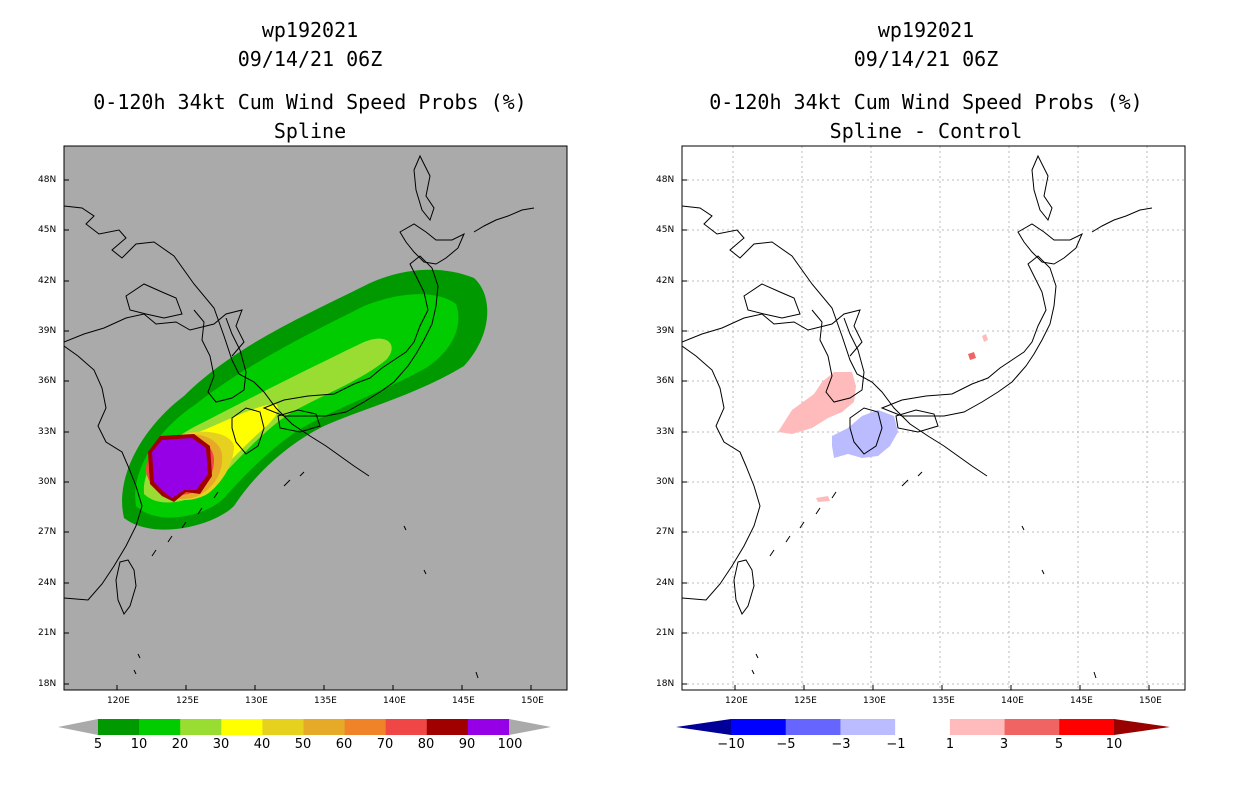 The height and width of the screenshot is (800, 1236). What do you see at coordinates (1081, 701) in the screenshot?
I see `right-lon-label-145e: 145E` at bounding box center [1081, 701].